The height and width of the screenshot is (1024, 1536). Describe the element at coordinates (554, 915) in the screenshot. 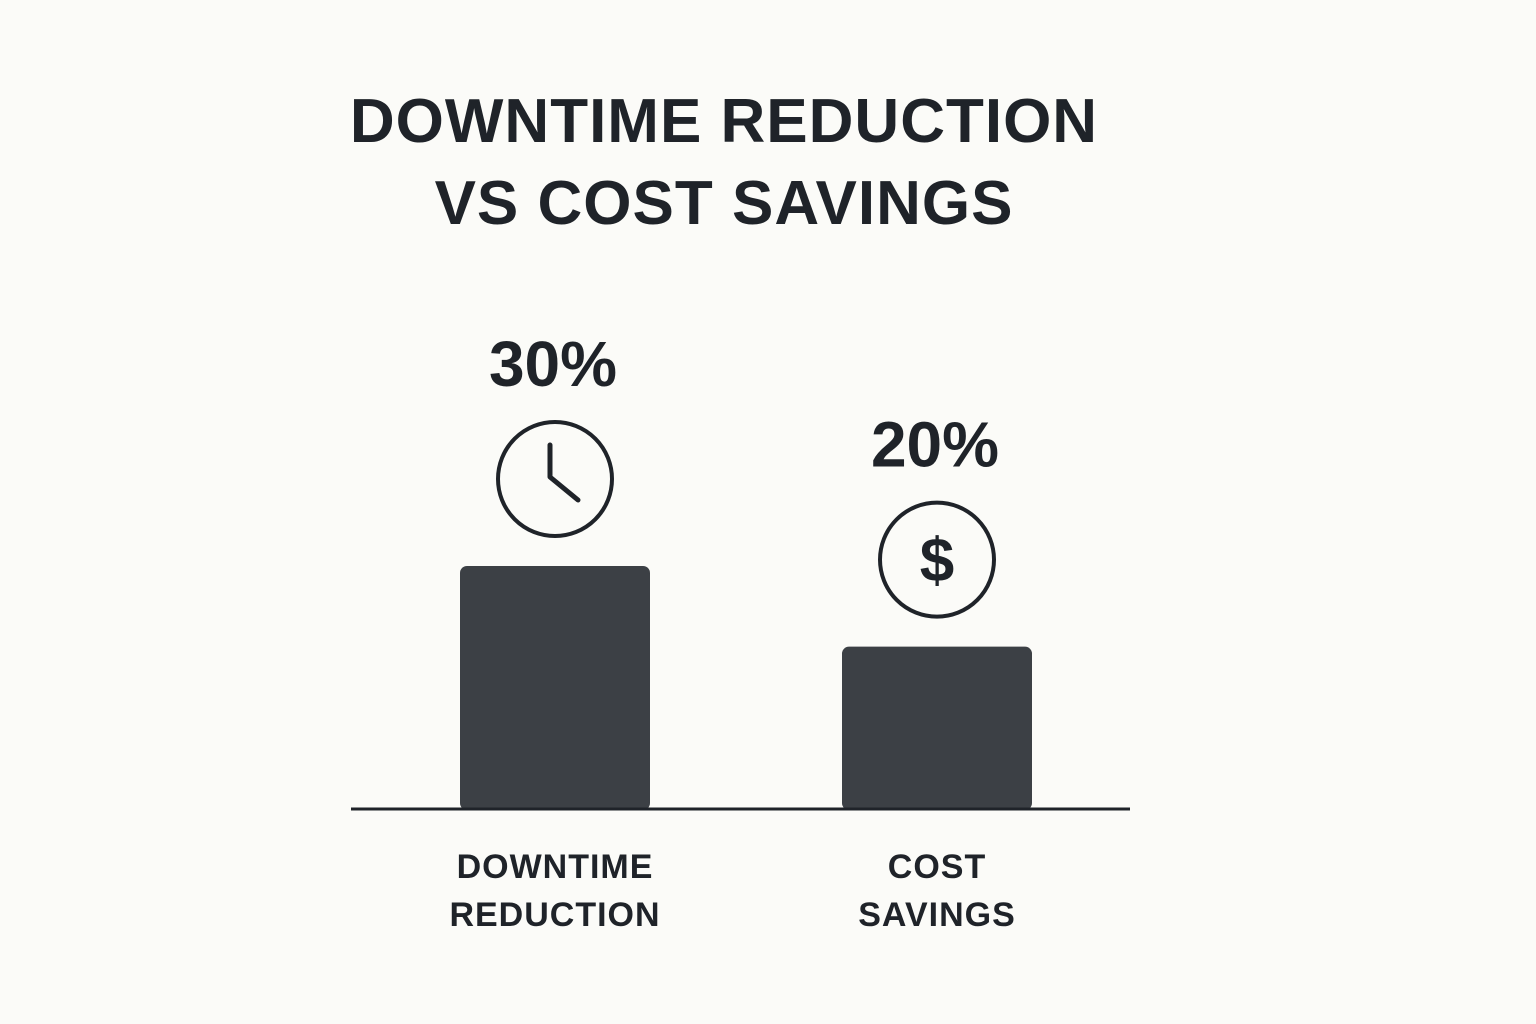

I see `category-label-downtime-reduction-line-2: REDUCTION` at that location.